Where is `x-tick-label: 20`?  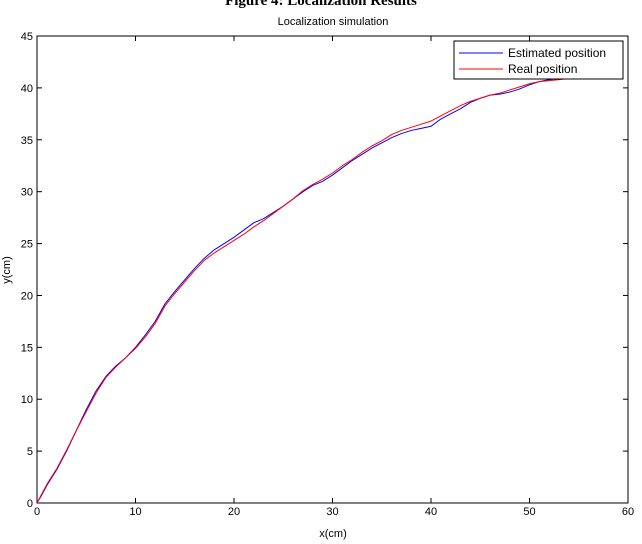
x-tick-label: 20 is located at coordinates (234, 512).